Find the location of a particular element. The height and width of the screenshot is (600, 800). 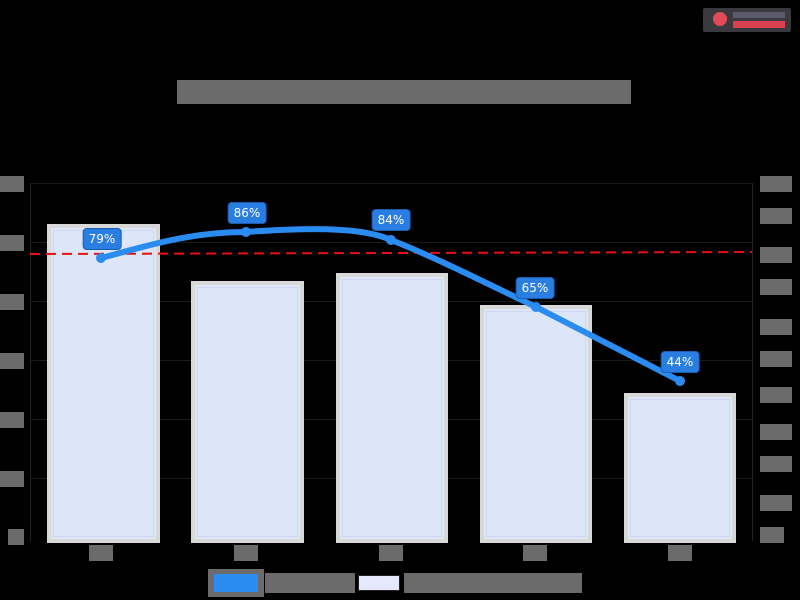

y-axis-right is located at coordinates (752, 362).